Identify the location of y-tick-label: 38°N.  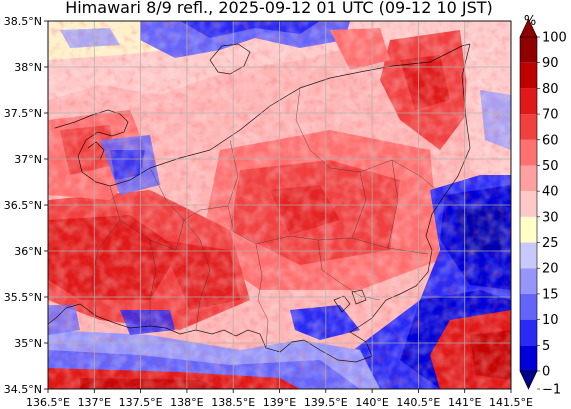
(28, 67).